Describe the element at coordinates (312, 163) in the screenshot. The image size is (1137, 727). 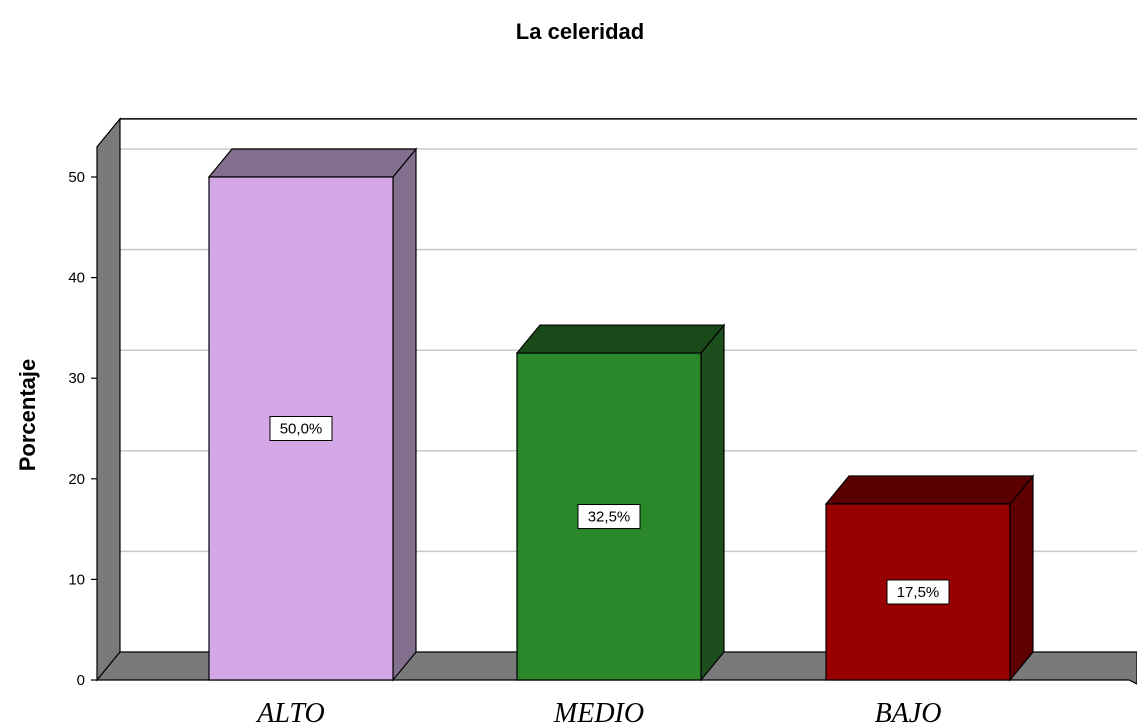
I see `bar-top-alto` at that location.